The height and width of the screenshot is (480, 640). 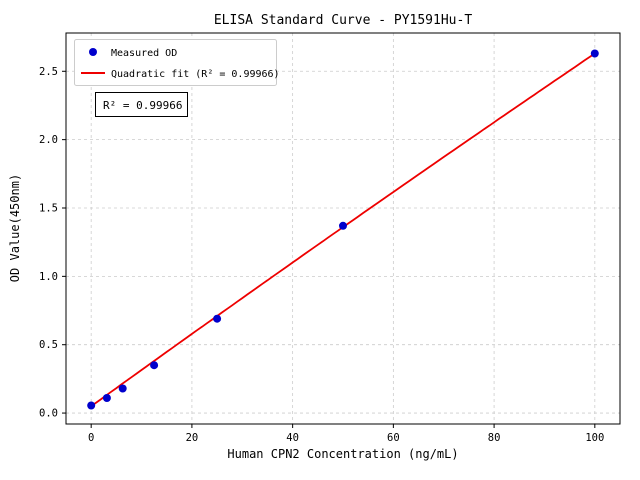 What do you see at coordinates (393, 438) in the screenshot?
I see `x-tick-label: 60` at bounding box center [393, 438].